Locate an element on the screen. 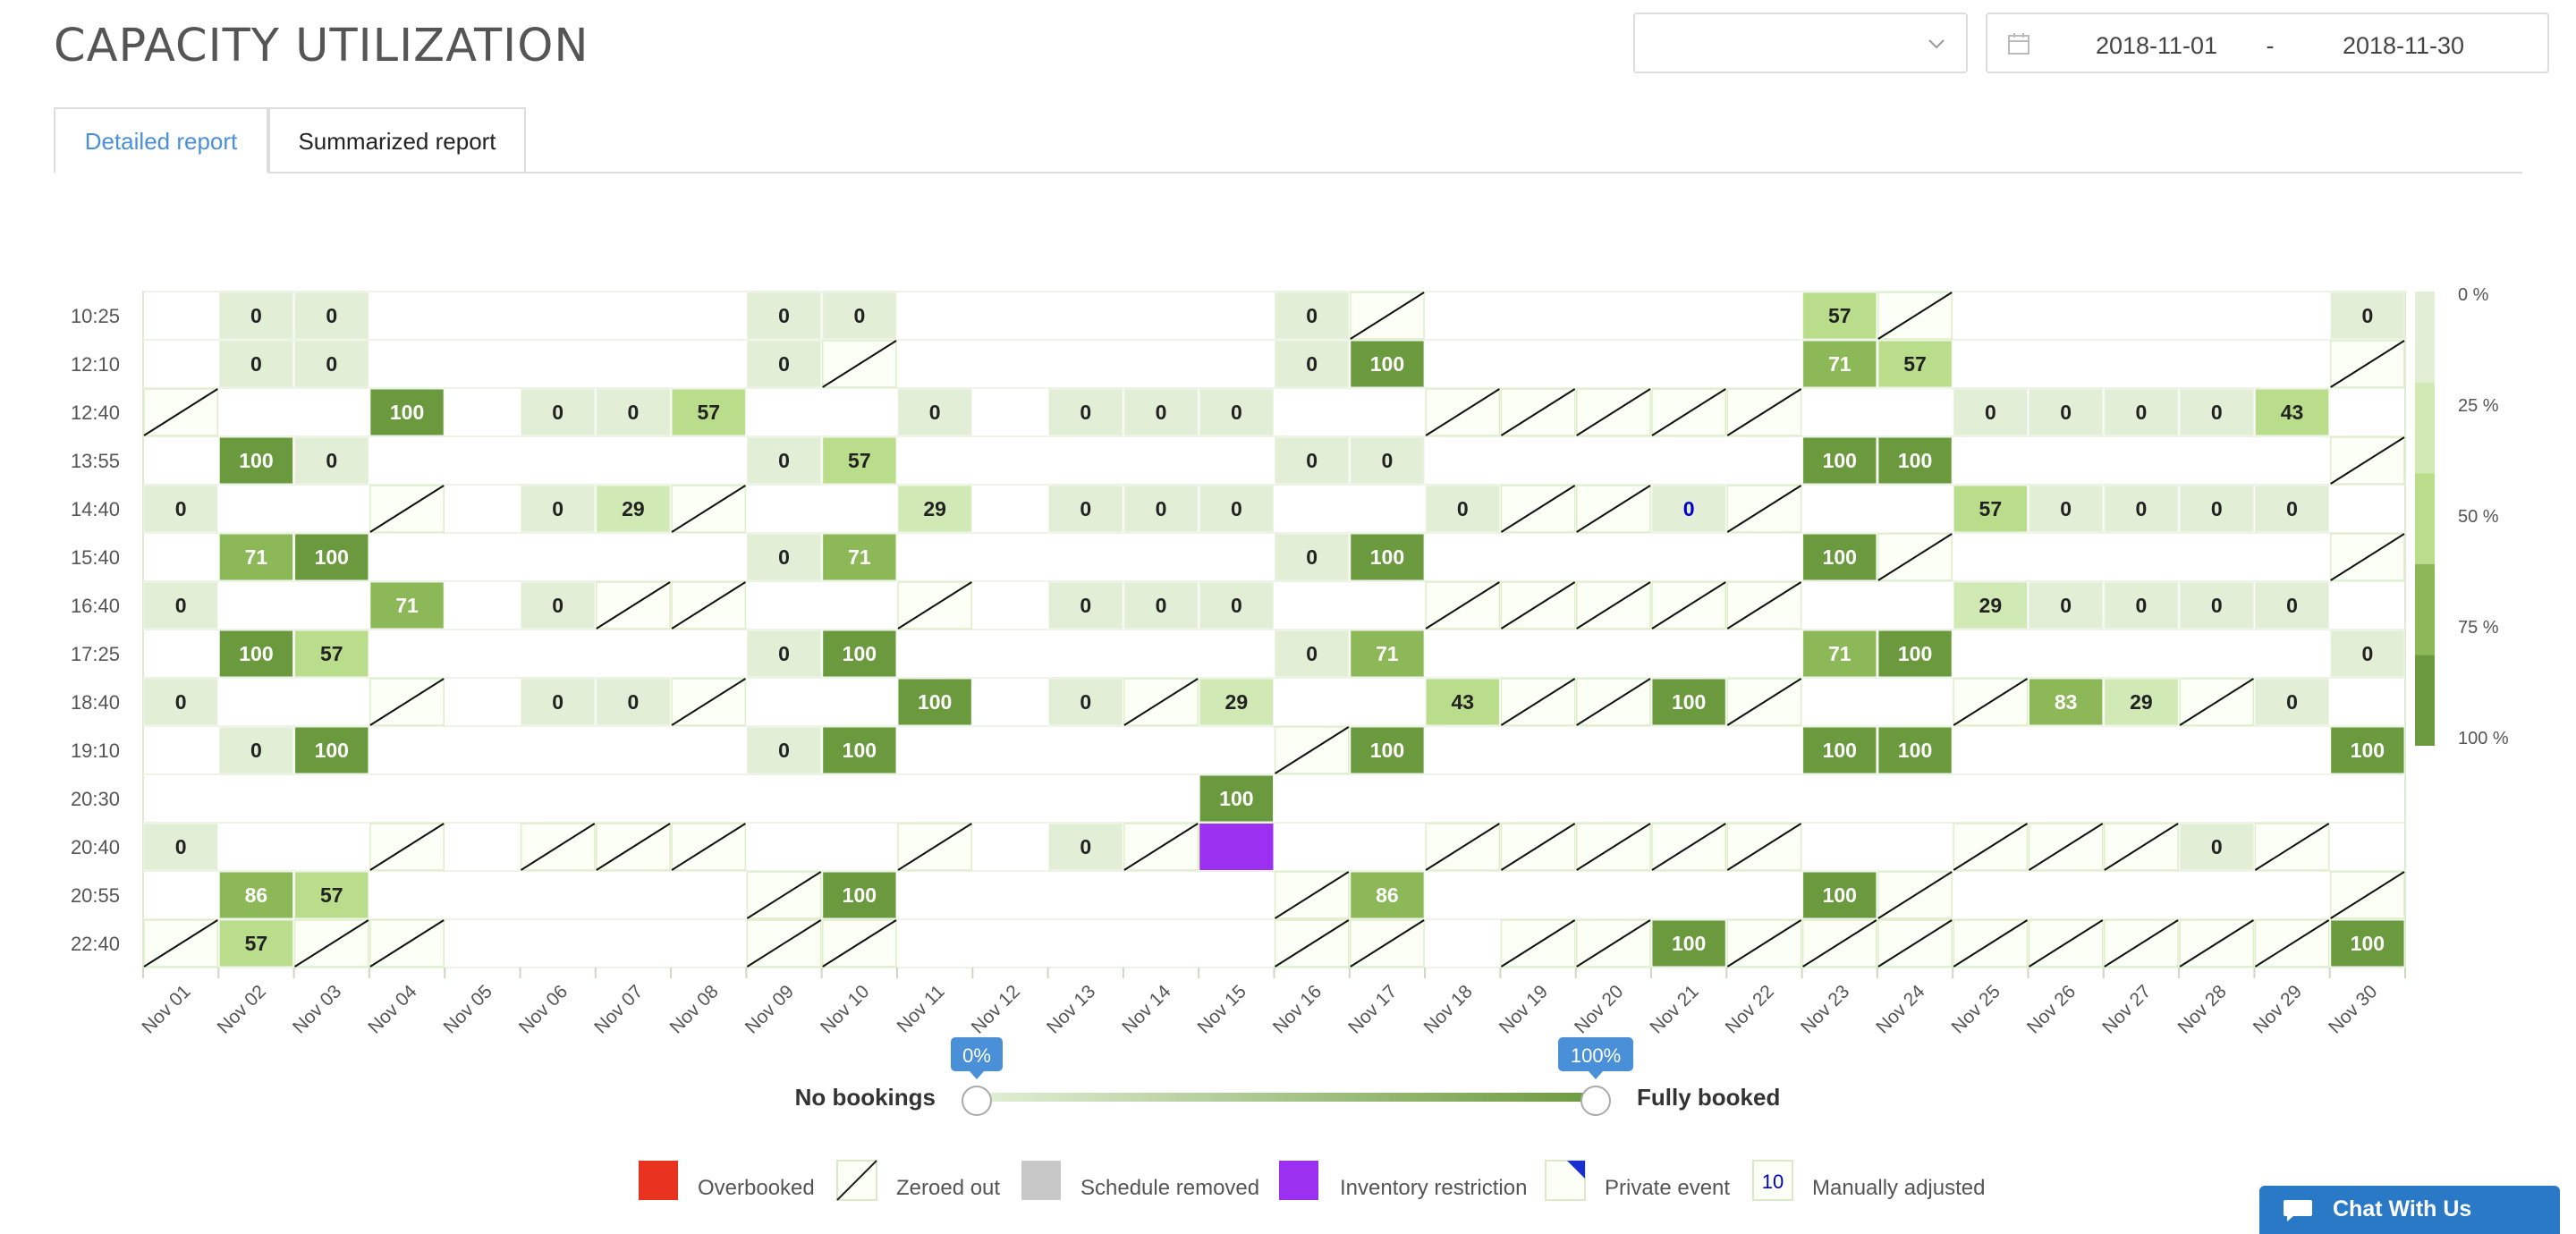 This screenshot has width=2576, height=1234. date-range-picker: 2018-11-01 - 2018-11-30 is located at coordinates (2267, 43).